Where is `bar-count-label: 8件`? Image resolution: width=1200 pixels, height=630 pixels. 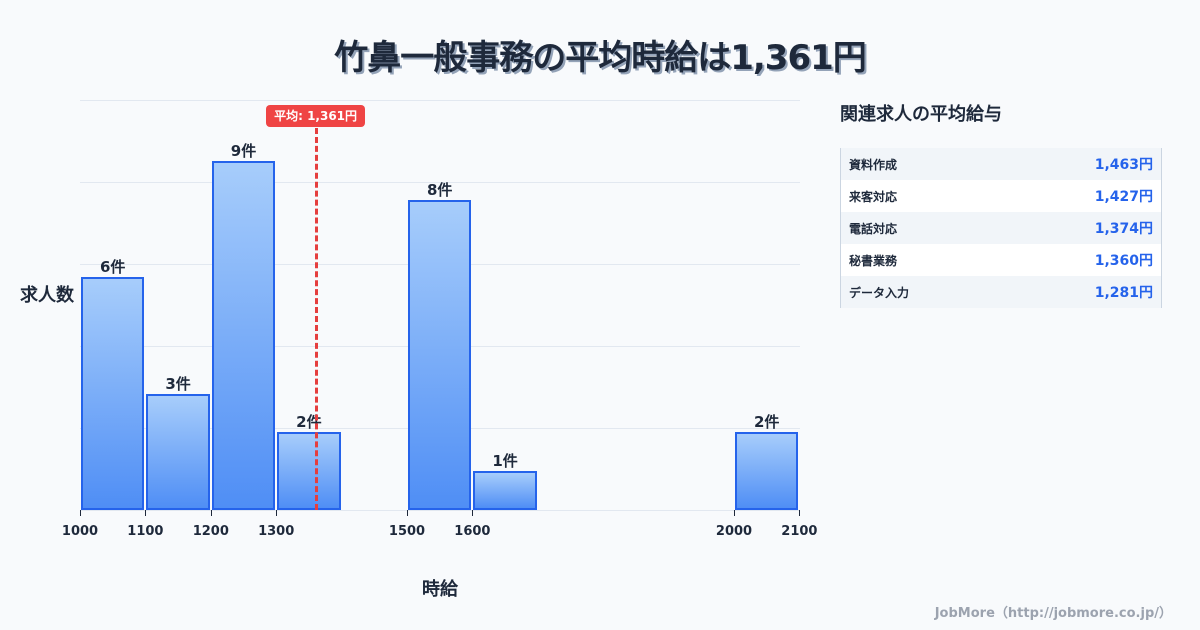 bar-count-label: 8件 is located at coordinates (439, 189).